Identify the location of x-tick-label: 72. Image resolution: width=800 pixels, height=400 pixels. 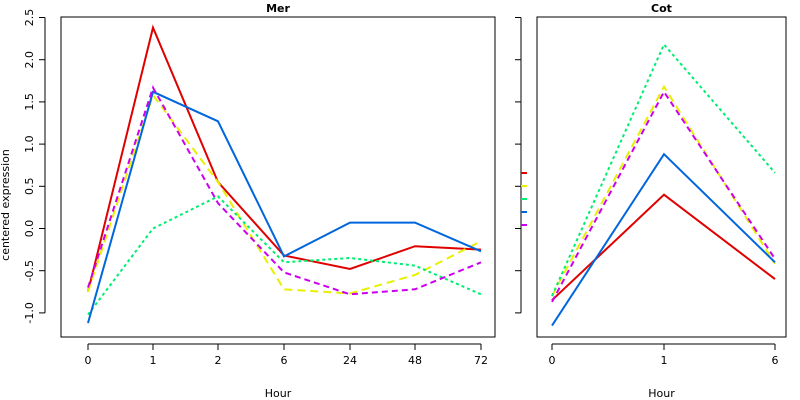
(481, 360).